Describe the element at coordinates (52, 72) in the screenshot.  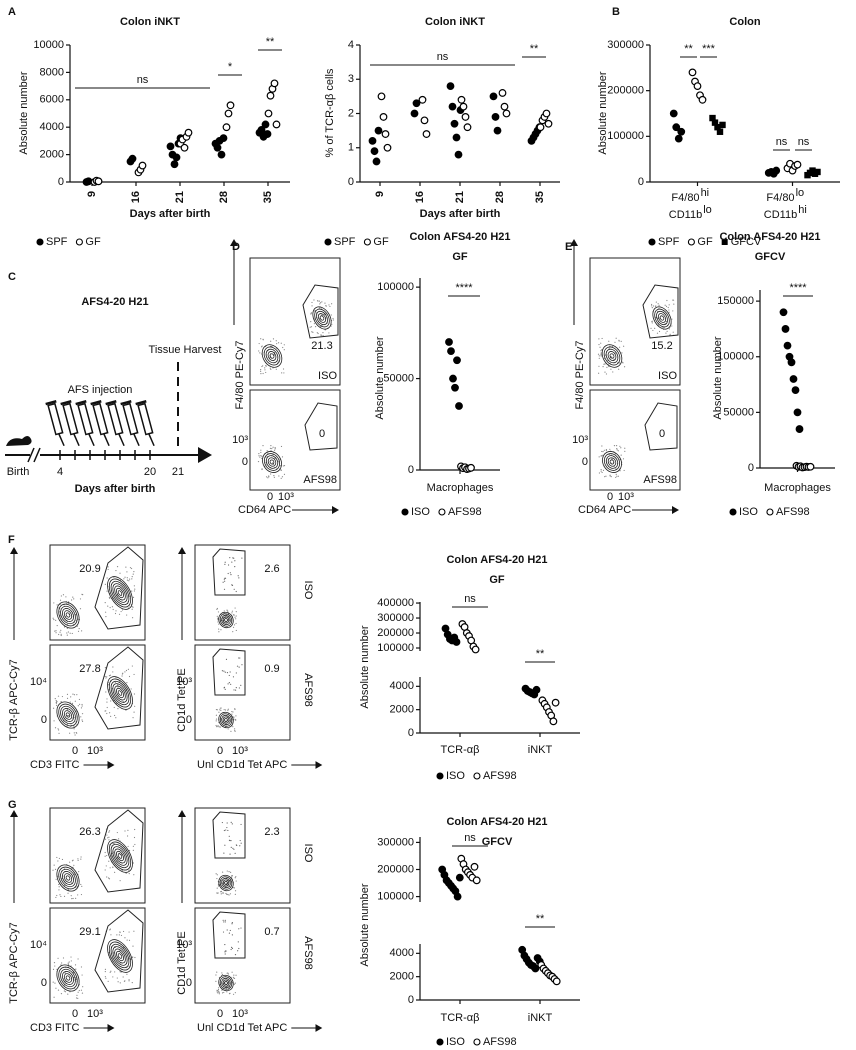
I see `y-tick-label: 8000` at that location.